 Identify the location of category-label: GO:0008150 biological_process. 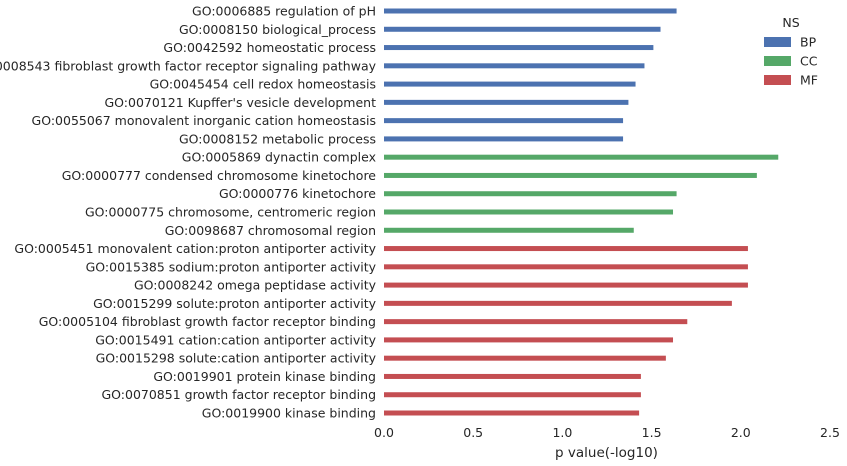
(277, 29).